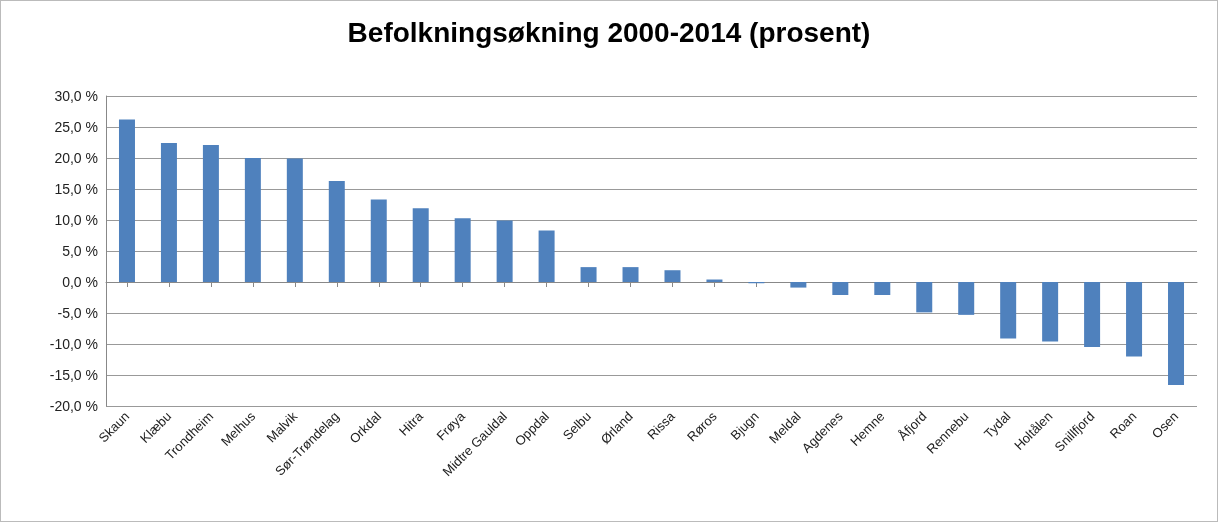  What do you see at coordinates (76, 189) in the screenshot?
I see `y-tick-label: 15,0 %` at bounding box center [76, 189].